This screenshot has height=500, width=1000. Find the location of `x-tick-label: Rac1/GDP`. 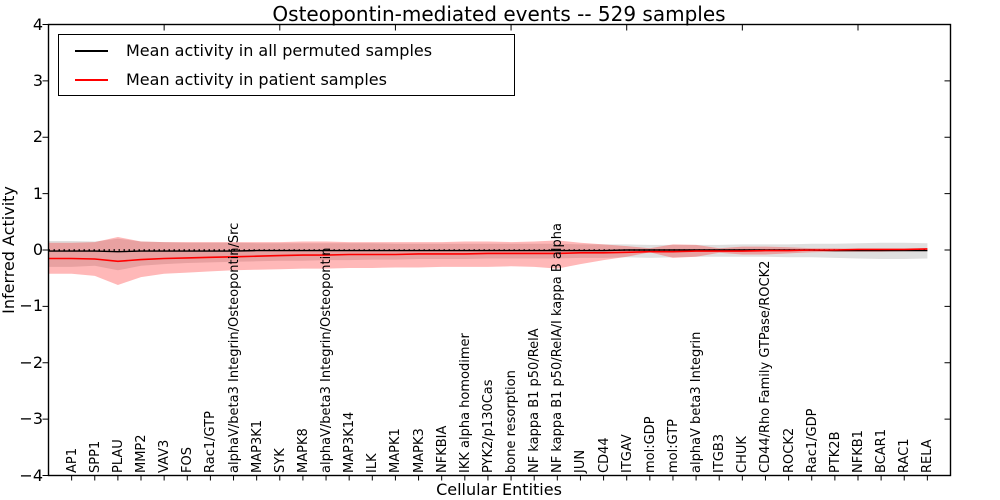

x-tick-label: Rac1/GDP is located at coordinates (812, 440).